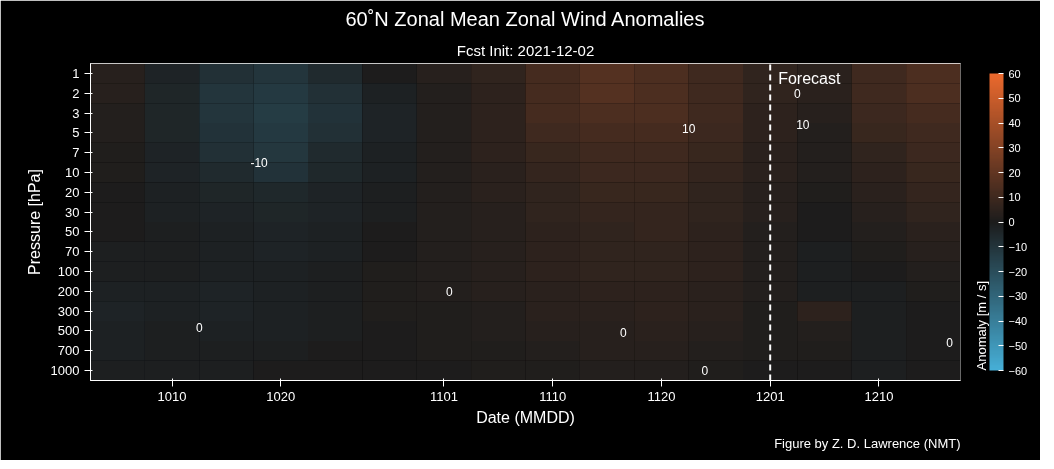 This screenshot has width=1054, height=469. What do you see at coordinates (34, 222) in the screenshot?
I see `y-axis-title: Pressure [hPa]` at bounding box center [34, 222].